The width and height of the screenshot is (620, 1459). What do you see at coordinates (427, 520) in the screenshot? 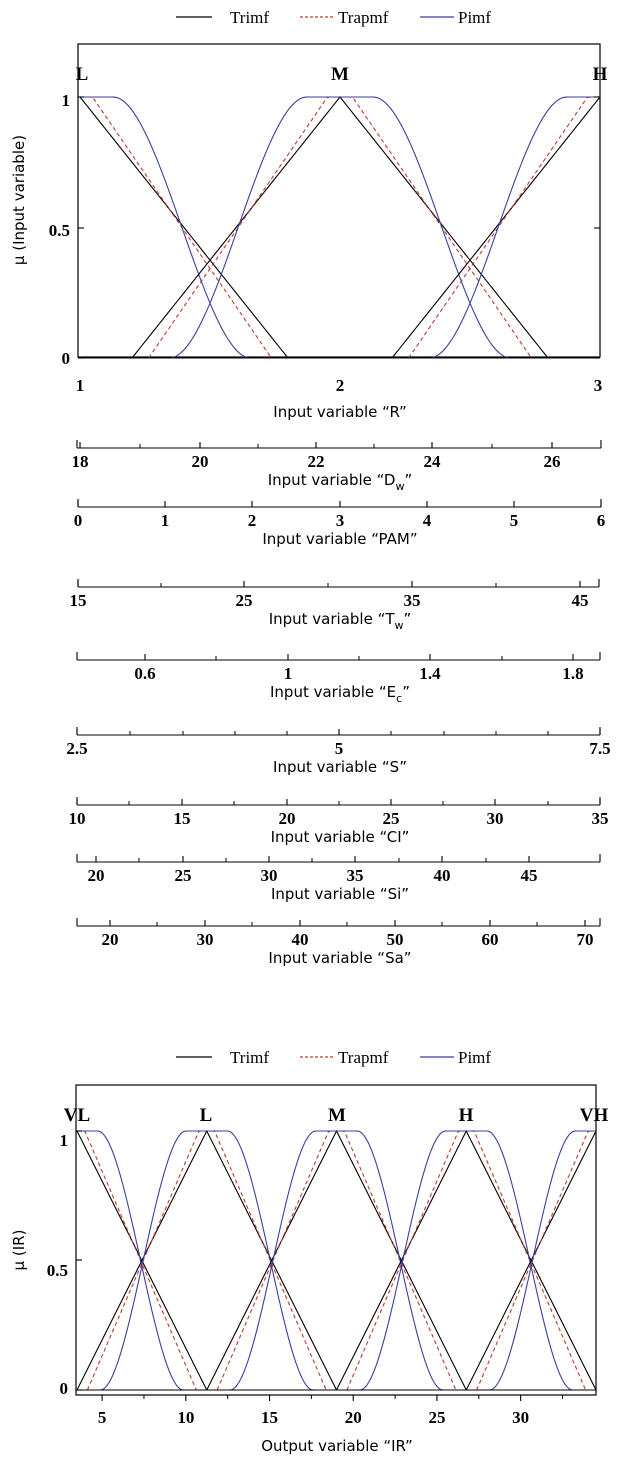
I see `scale-tick-label: 4` at bounding box center [427, 520].